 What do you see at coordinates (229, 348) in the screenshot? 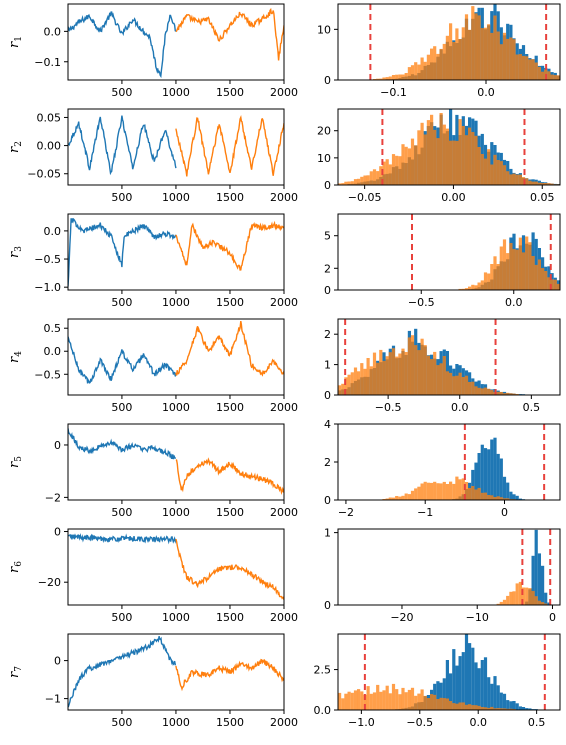
I see `trace-second-half` at bounding box center [229, 348].